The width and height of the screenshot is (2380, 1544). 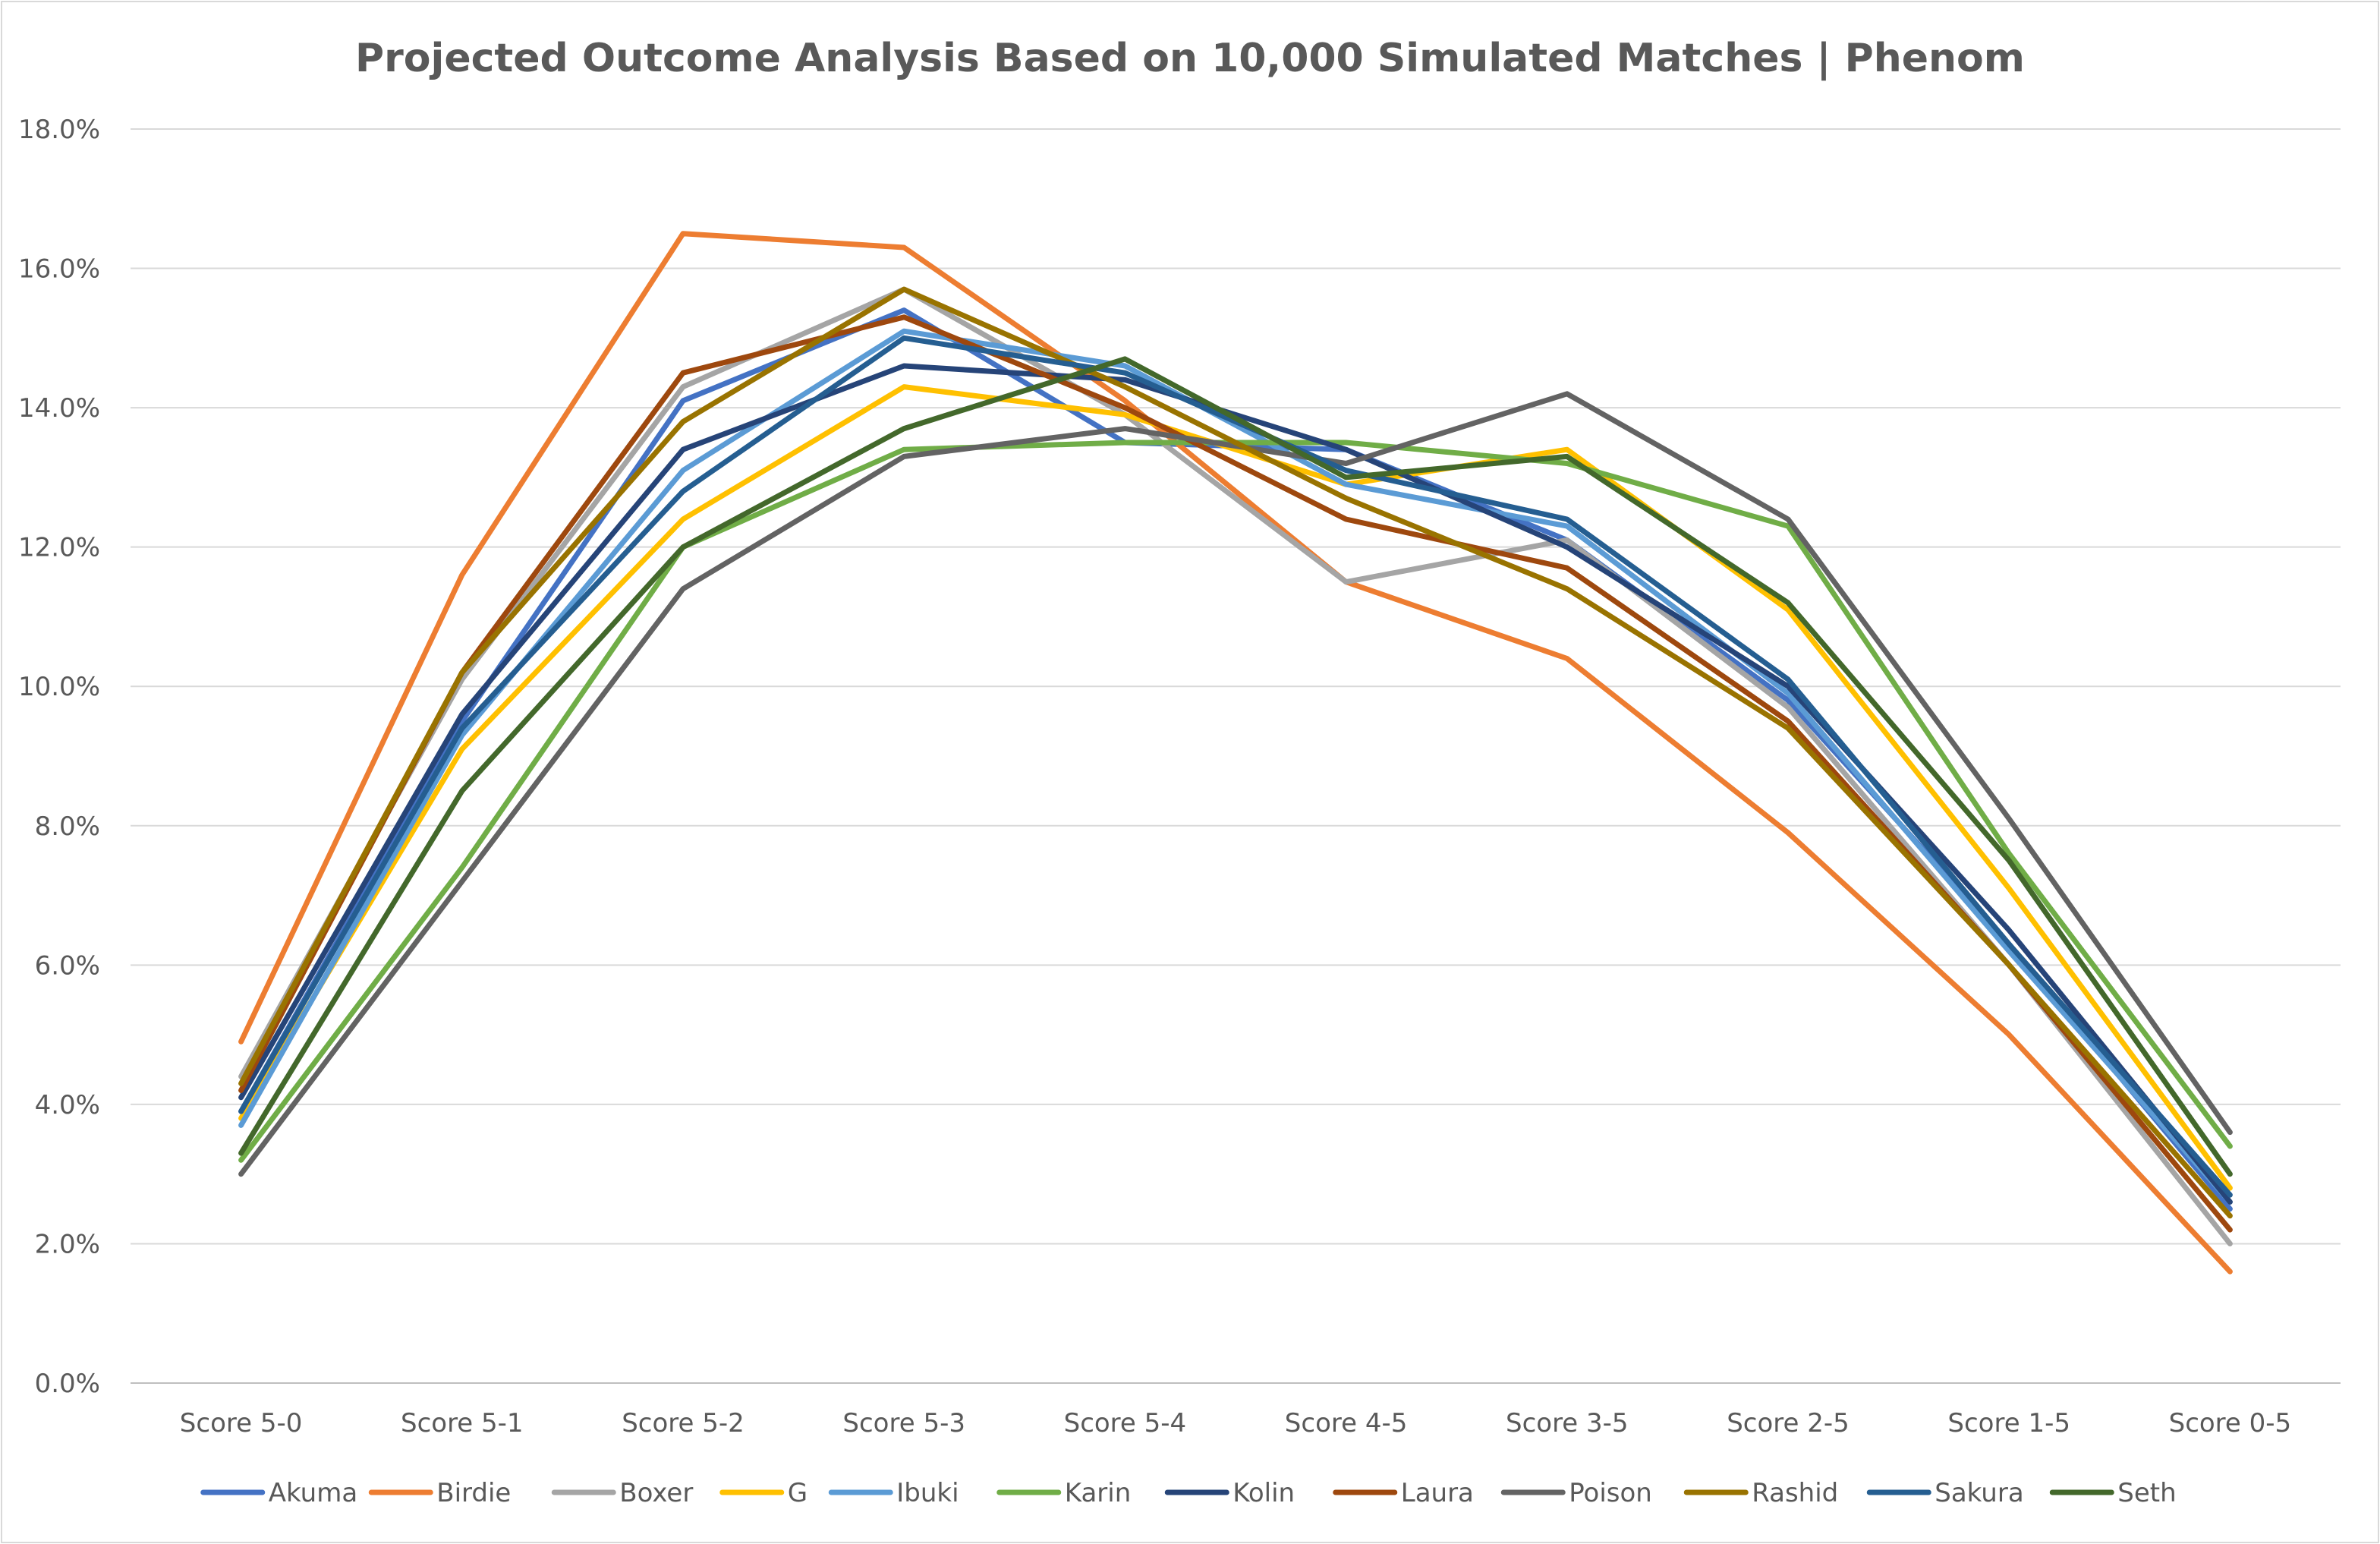 I want to click on x-tick-label: Score 5-4, so click(x=1125, y=1423).